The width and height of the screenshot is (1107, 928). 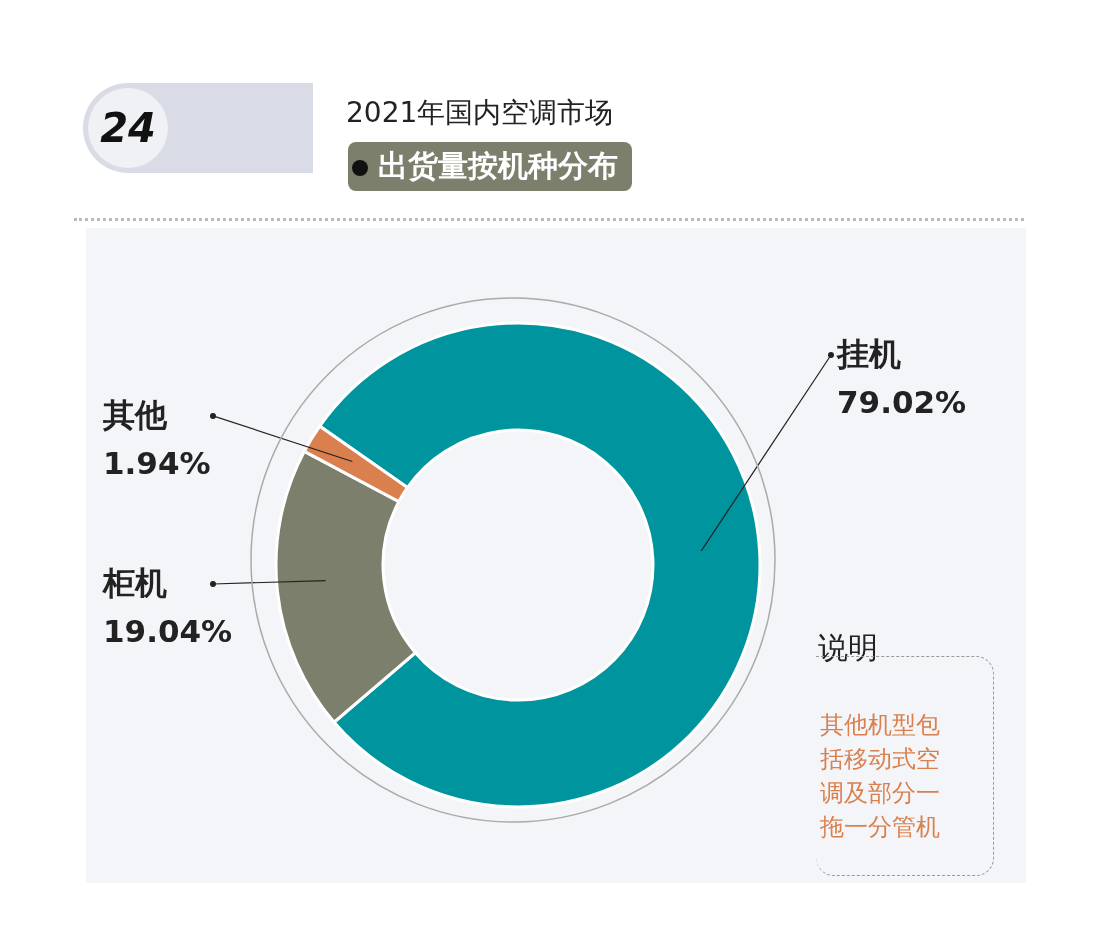 What do you see at coordinates (168, 631) in the screenshot?
I see `data-label: 19.04%` at bounding box center [168, 631].